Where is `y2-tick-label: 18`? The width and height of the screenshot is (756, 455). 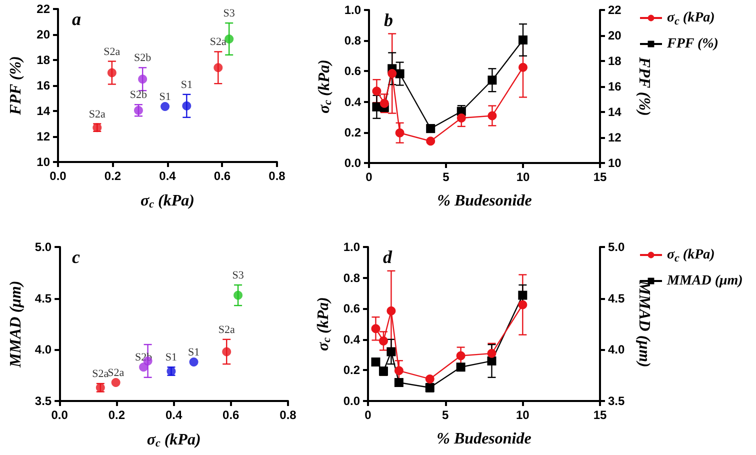 y2-tick-label: 18 is located at coordinates (615, 61).